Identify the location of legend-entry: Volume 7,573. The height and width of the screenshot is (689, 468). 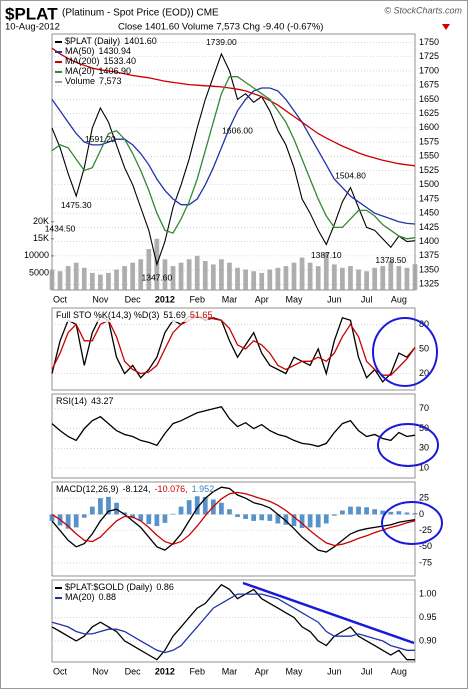
(93, 81).